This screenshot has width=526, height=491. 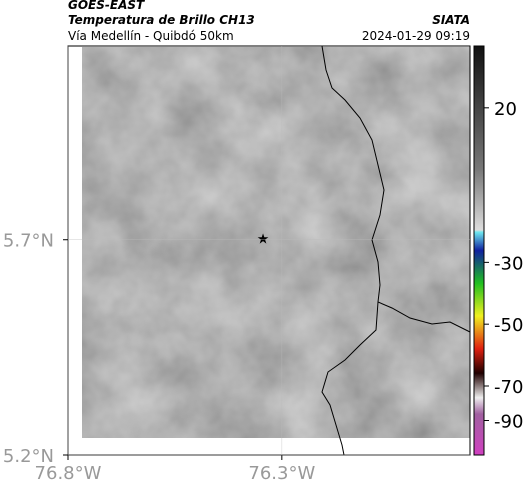 I want to click on colorbar-label: 20, so click(x=505, y=109).